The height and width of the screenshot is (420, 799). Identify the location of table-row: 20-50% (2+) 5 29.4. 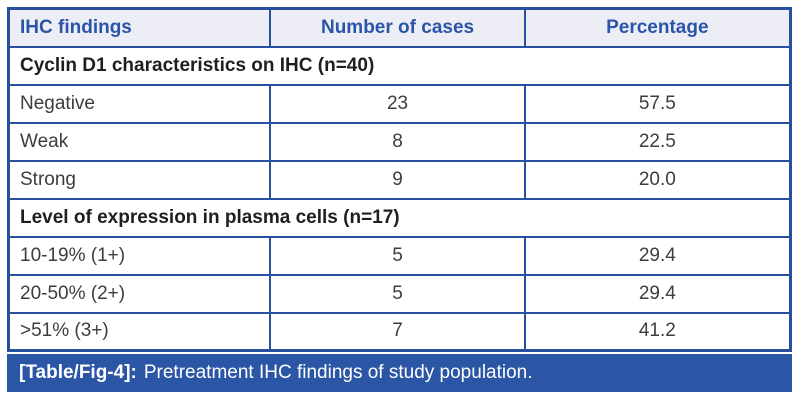
(399, 293).